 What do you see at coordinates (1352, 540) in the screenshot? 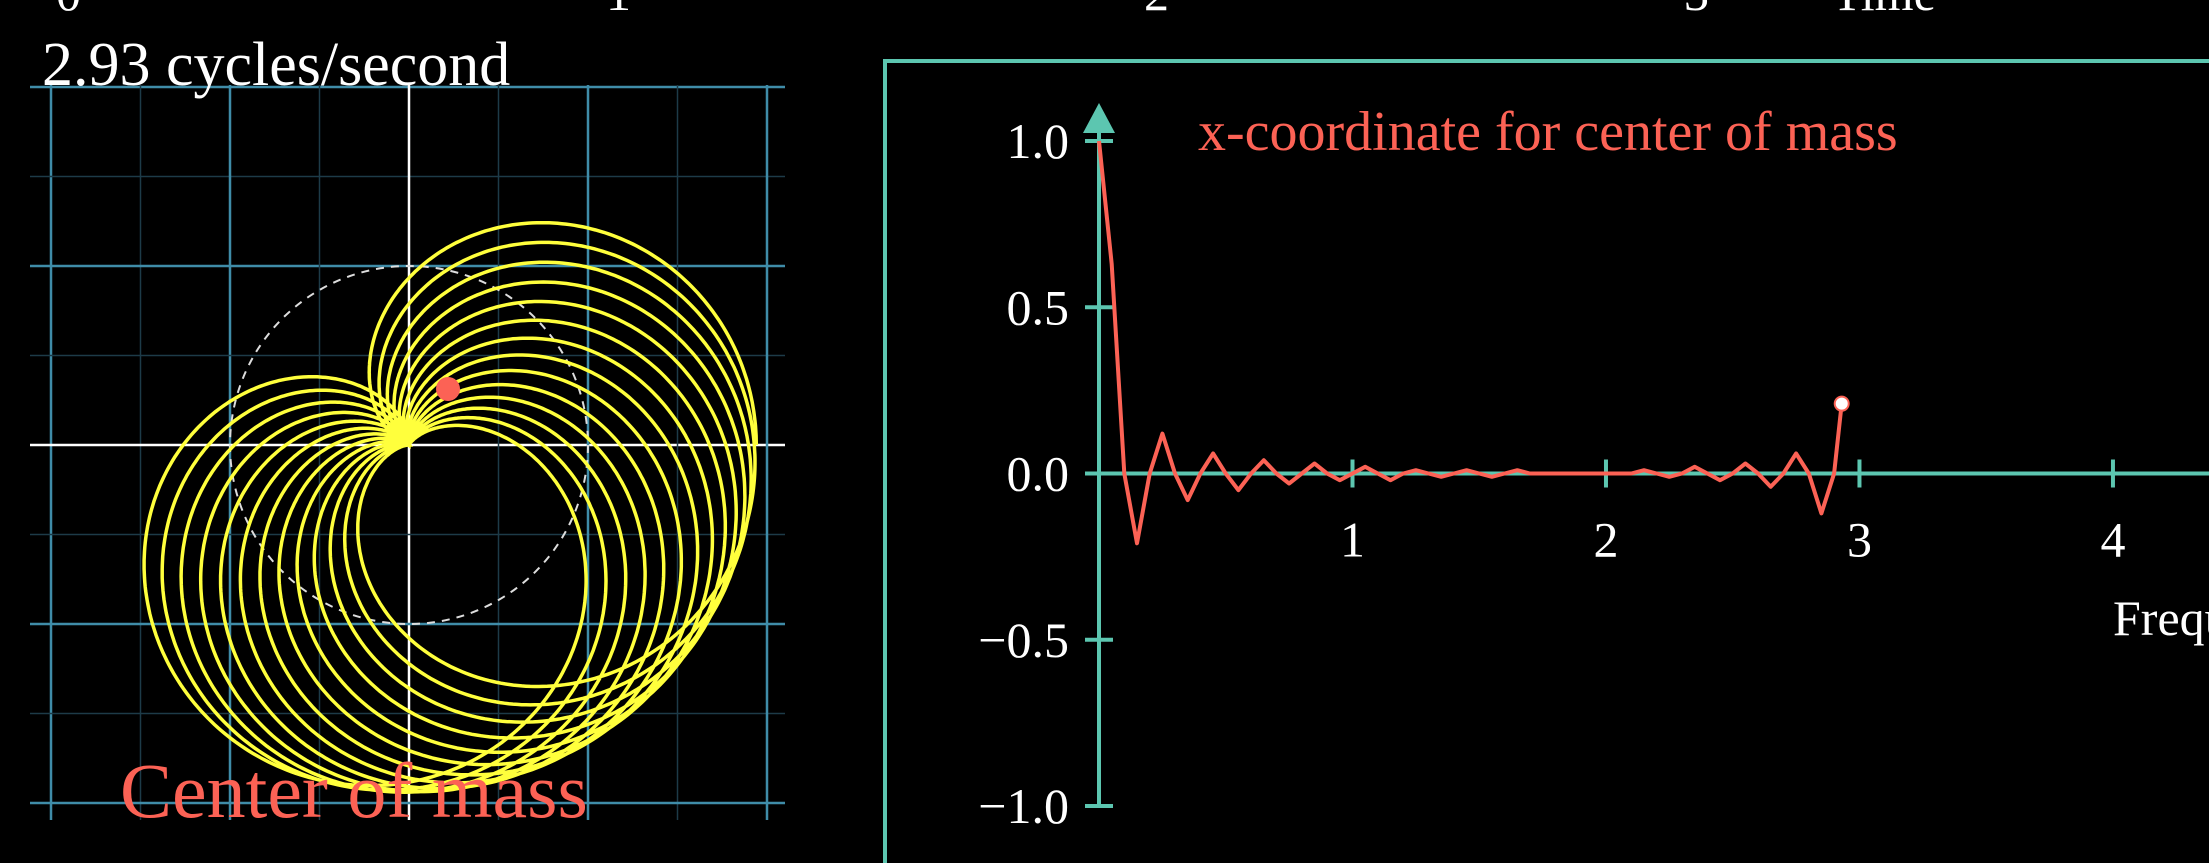
I see `x-tick-label: 1` at bounding box center [1352, 540].